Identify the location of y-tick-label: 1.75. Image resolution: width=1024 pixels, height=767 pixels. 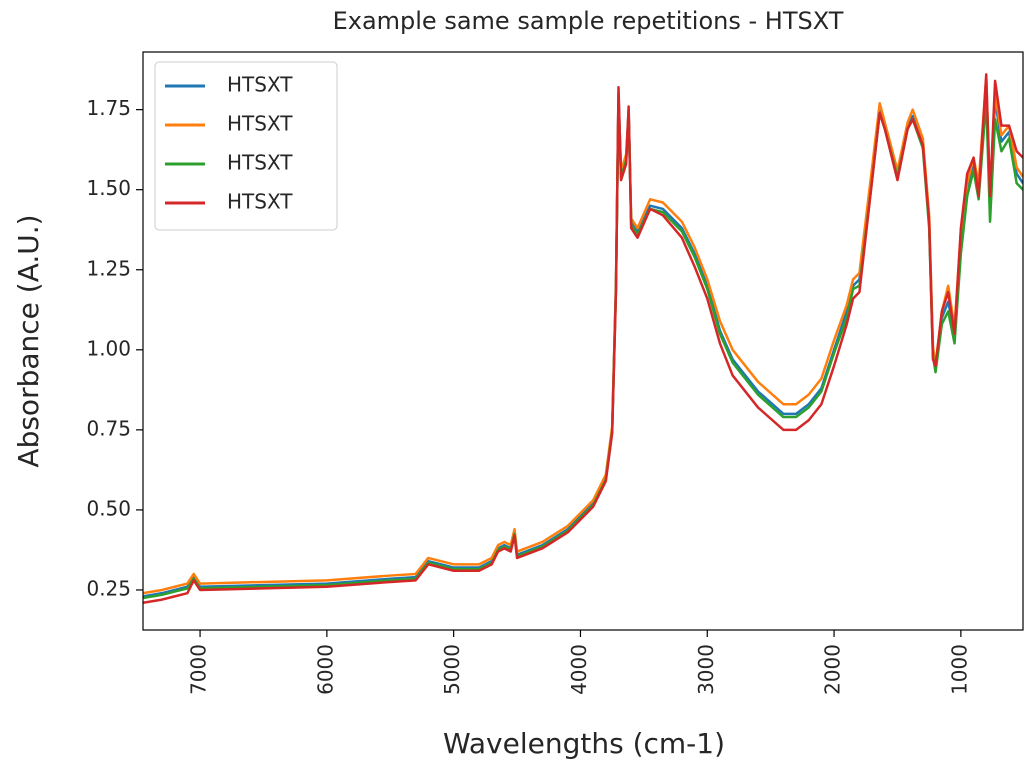
(108, 108).